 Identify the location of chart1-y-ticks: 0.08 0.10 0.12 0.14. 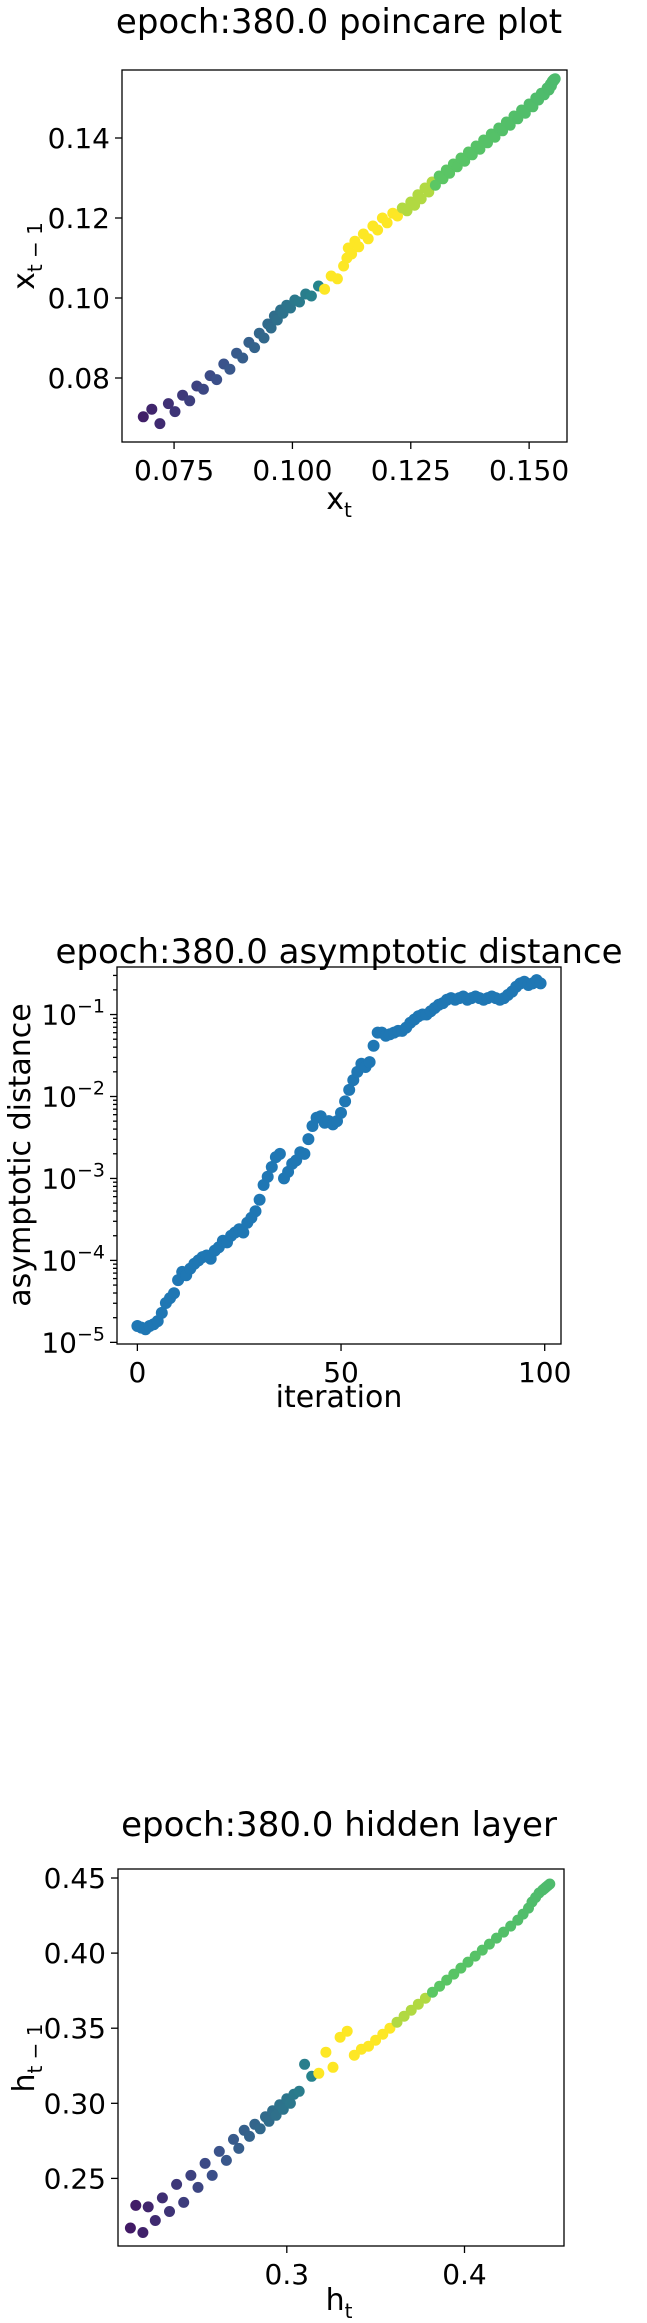
(85, 258).